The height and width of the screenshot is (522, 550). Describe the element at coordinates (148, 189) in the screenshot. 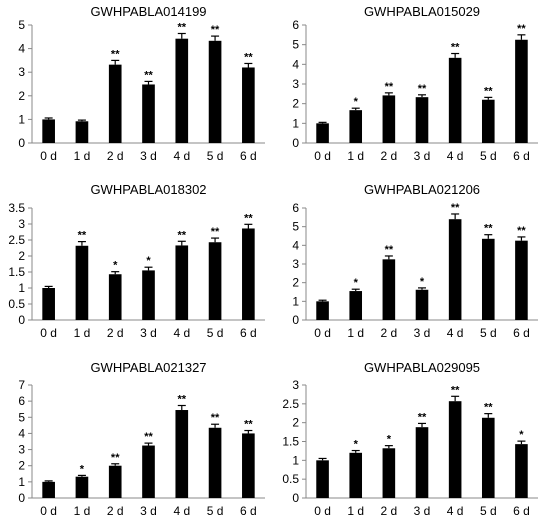

I see `chart-title: GWHPABLA018302` at that location.